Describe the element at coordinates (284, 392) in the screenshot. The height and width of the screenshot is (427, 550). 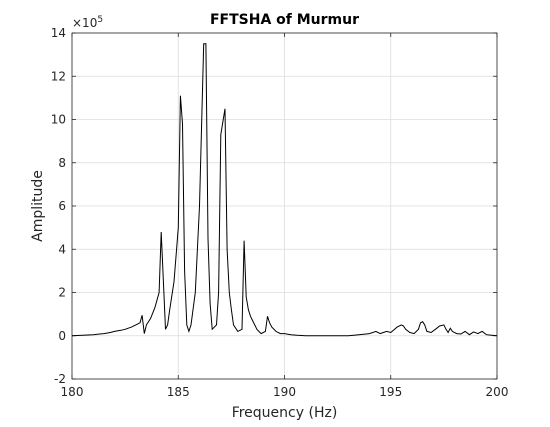
I see `x-tick-label: 190` at that location.